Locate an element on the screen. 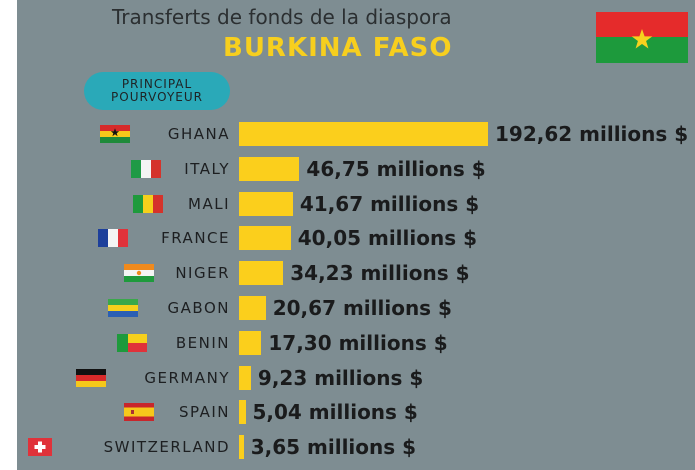 This screenshot has width=695, height=470. germany-flag-icon is located at coordinates (91, 377).